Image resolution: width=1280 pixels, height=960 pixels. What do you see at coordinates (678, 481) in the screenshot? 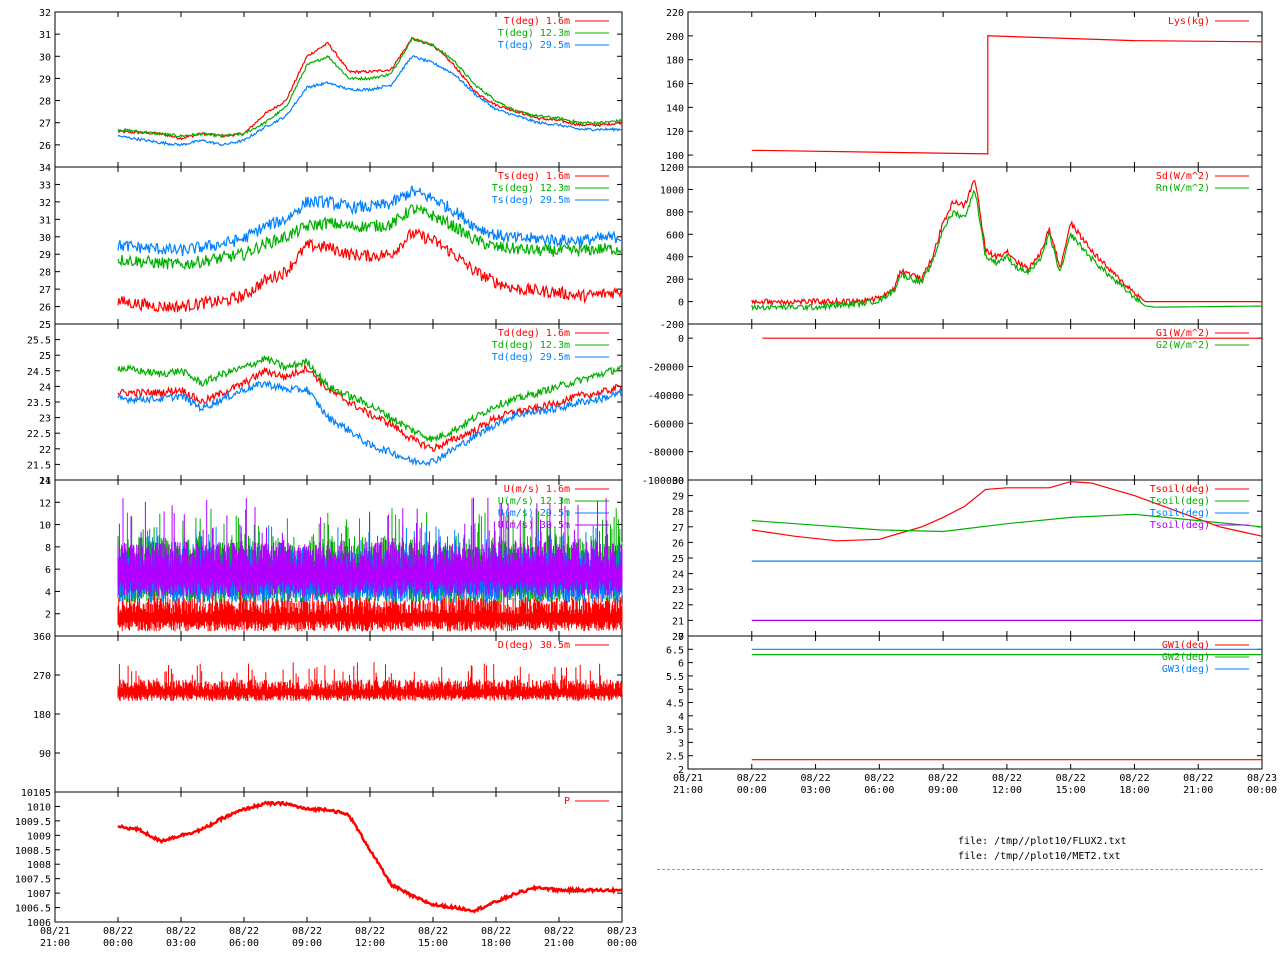
I see `y-top-label: 30` at bounding box center [678, 481].